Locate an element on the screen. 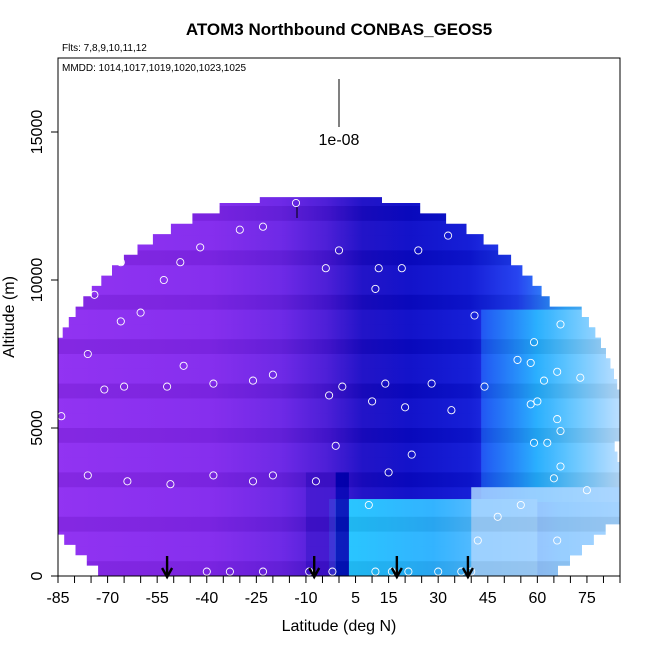  y-axis-label: Altitude (m) is located at coordinates (9, 317).